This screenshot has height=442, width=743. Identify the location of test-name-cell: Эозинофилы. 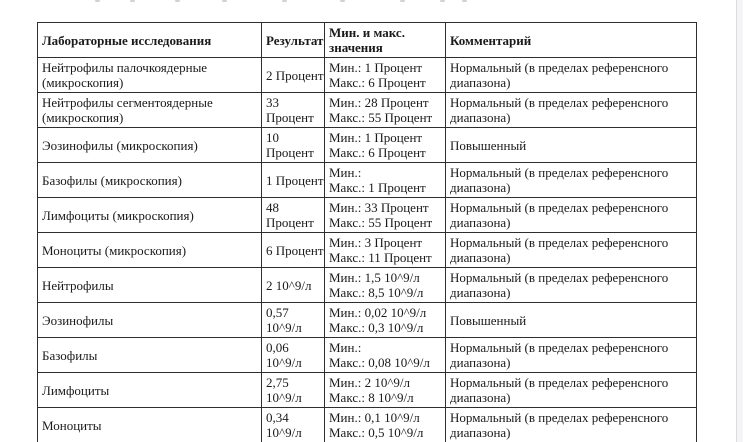
(149, 320).